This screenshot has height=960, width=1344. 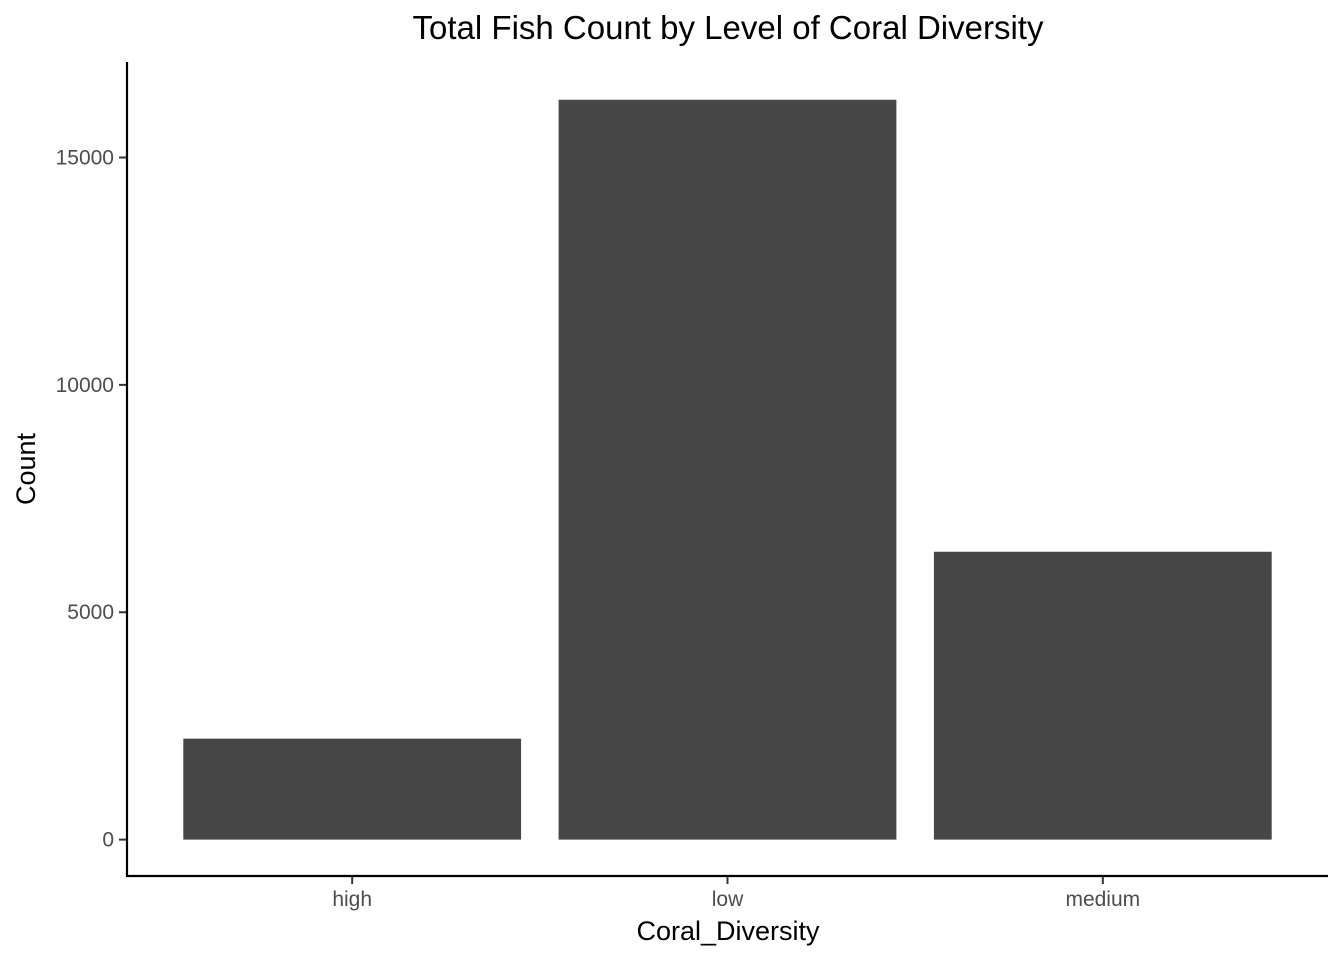 What do you see at coordinates (85, 157) in the screenshot?
I see `y-tick-label-15000: 15000` at bounding box center [85, 157].